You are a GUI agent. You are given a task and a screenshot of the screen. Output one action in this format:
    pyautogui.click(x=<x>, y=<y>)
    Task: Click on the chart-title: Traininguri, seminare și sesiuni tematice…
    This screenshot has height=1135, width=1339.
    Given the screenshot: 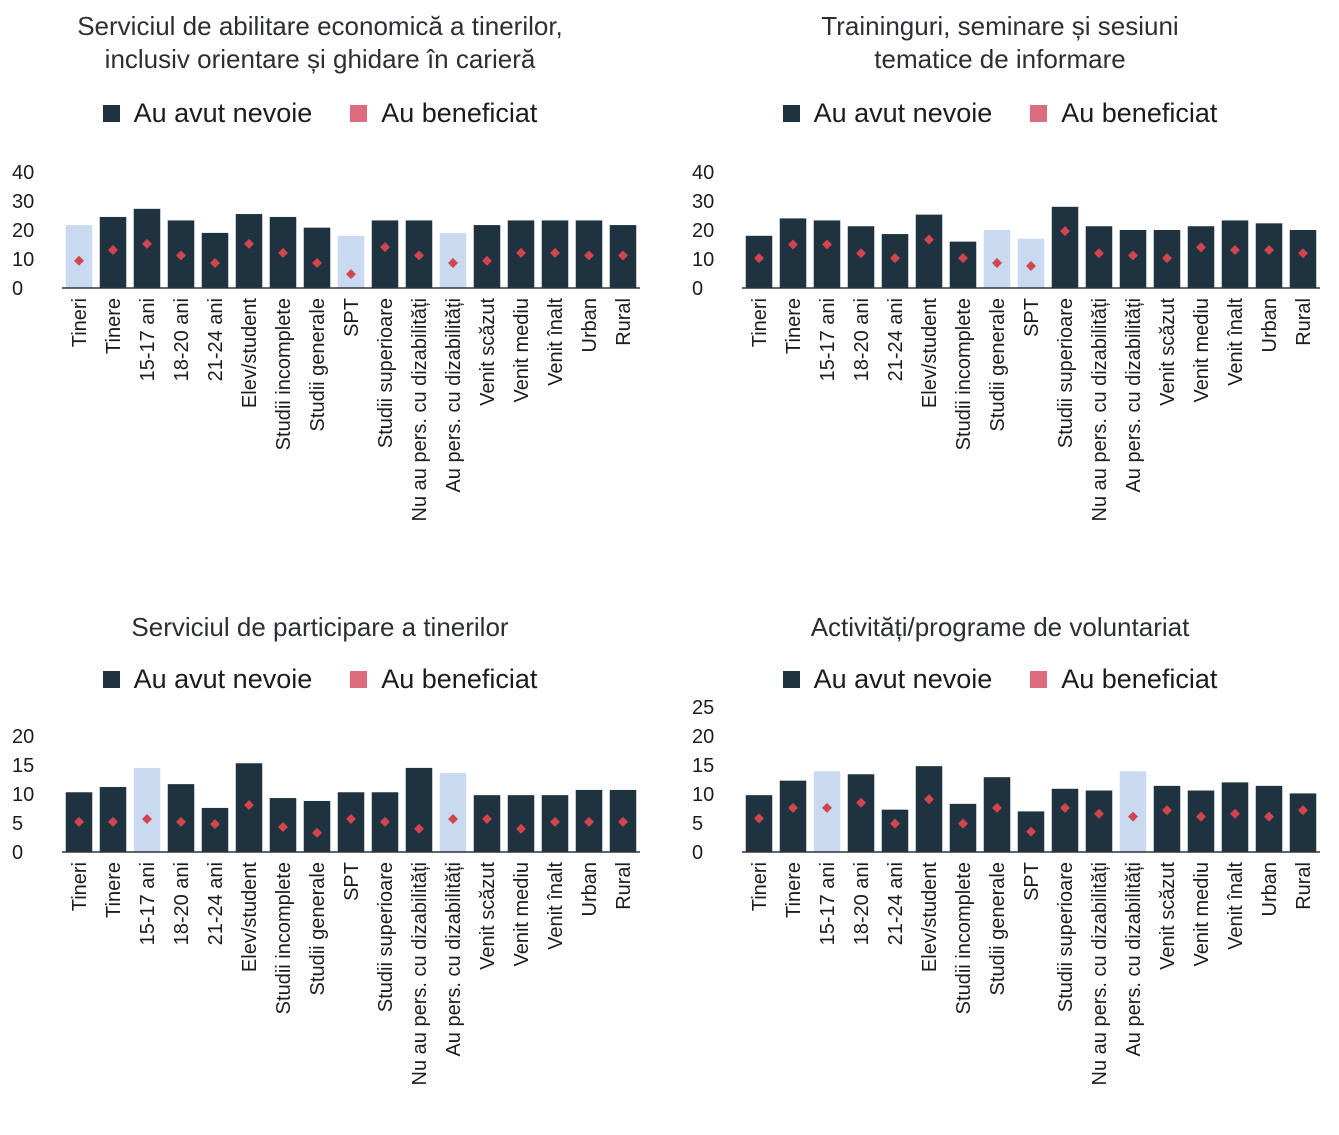 What is the action you would take?
    pyautogui.click(x=1000, y=43)
    